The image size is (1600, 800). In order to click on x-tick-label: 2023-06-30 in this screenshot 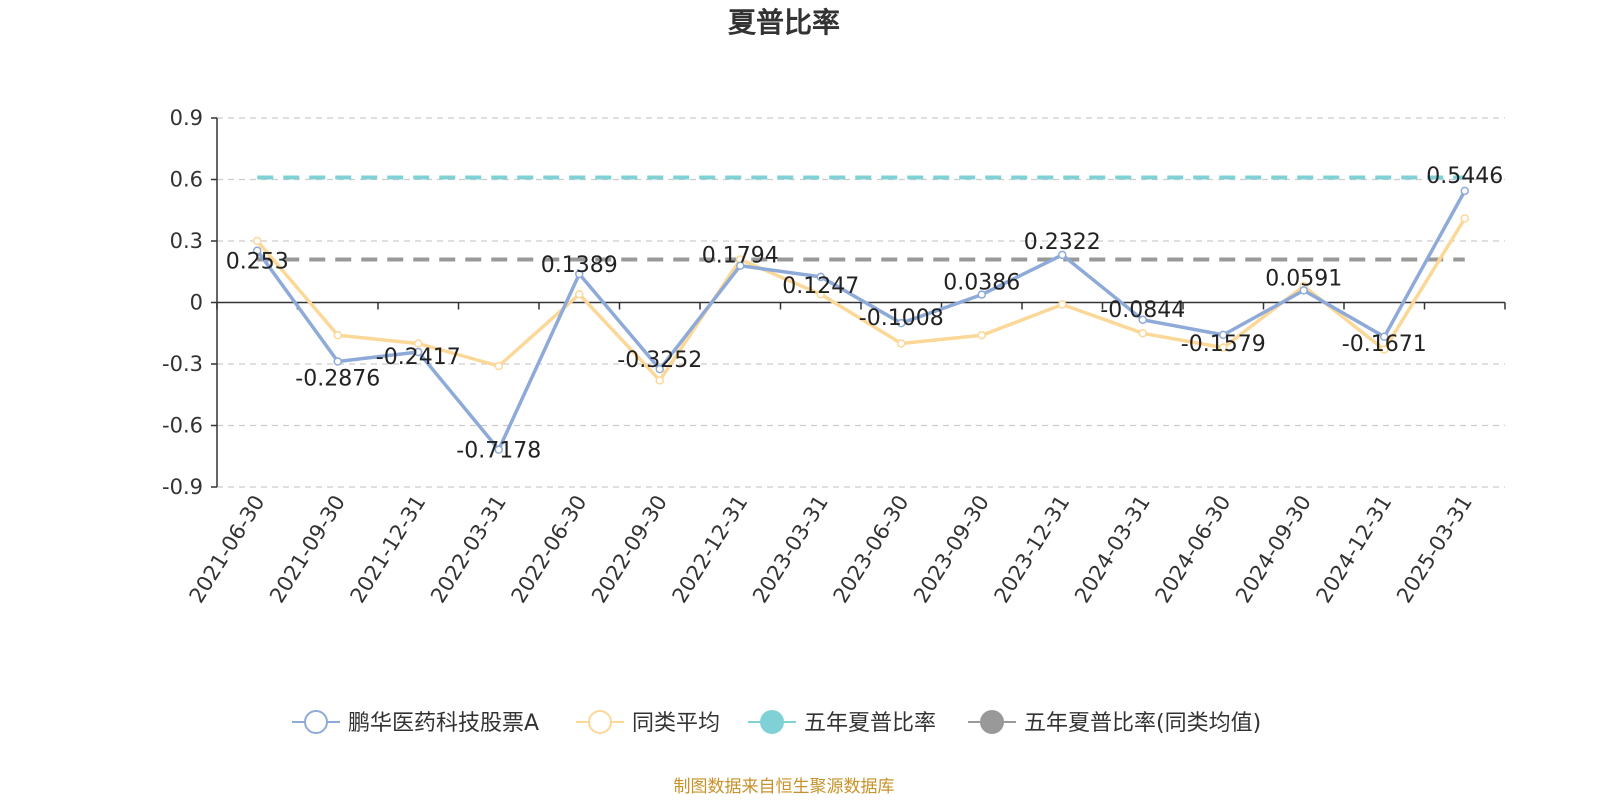, I will do `click(870, 549)`.